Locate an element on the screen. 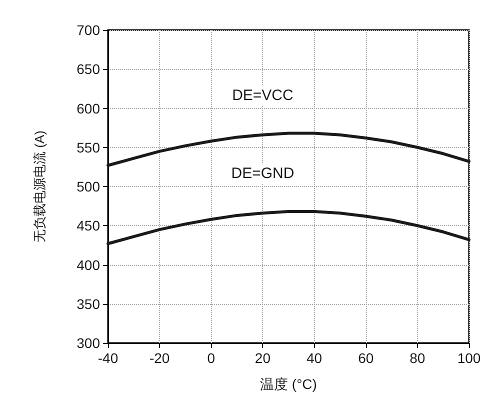 The height and width of the screenshot is (413, 501). y-tick-label: 700 is located at coordinates (88, 30).